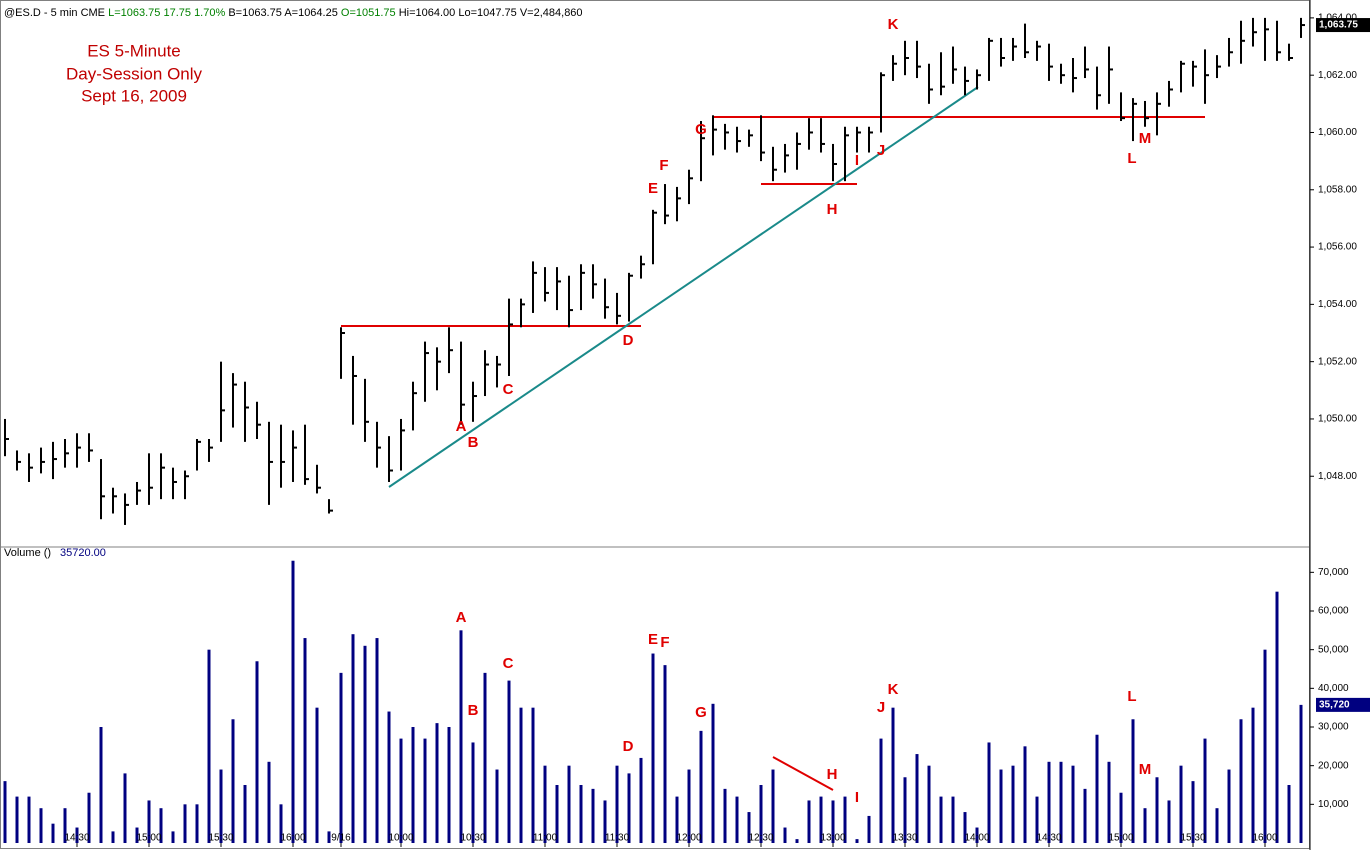  I want to click on volume: V=2,484,860, so click(551, 13).